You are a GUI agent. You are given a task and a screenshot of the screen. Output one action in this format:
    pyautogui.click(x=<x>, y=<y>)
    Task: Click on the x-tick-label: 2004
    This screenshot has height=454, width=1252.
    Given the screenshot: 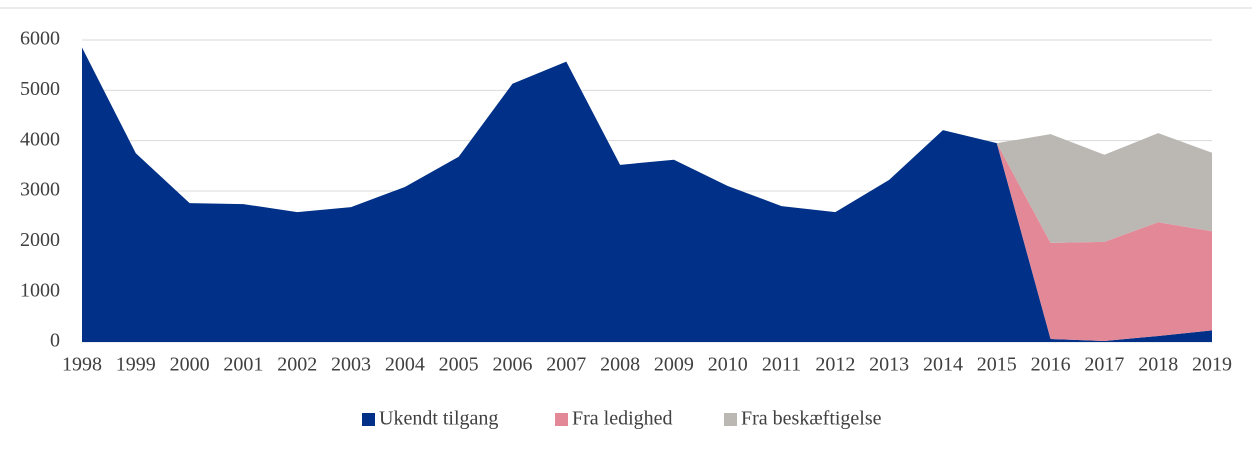 What is the action you would take?
    pyautogui.click(x=405, y=365)
    